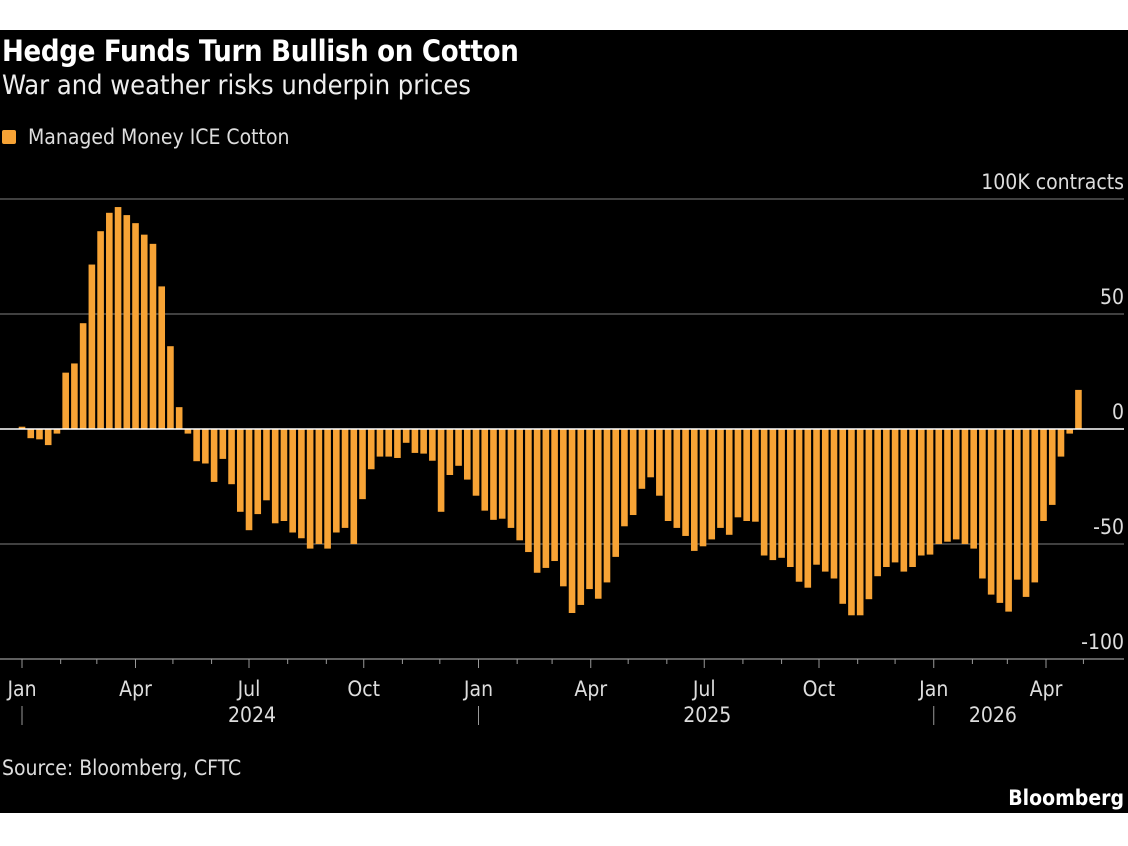 This screenshot has height=846, width=1128. I want to click on y-tick-label: 100K contracts, so click(1052, 182).